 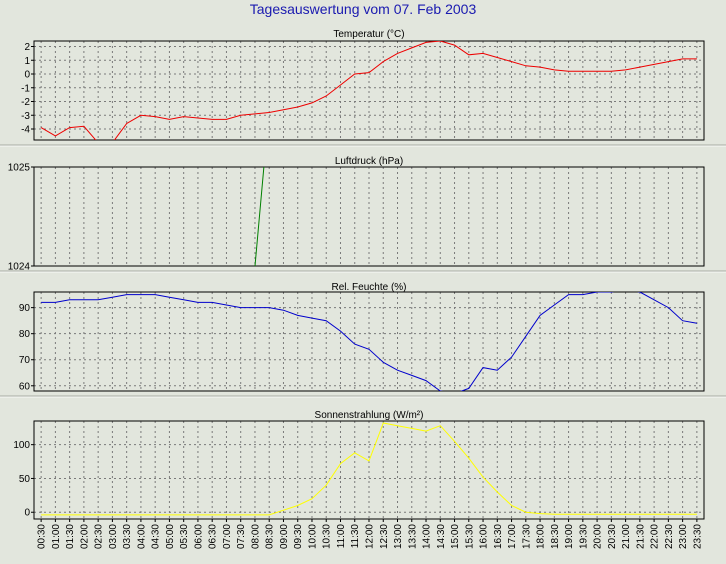 What do you see at coordinates (612, 536) in the screenshot?
I see `x-tick-label: 20:30` at bounding box center [612, 536].